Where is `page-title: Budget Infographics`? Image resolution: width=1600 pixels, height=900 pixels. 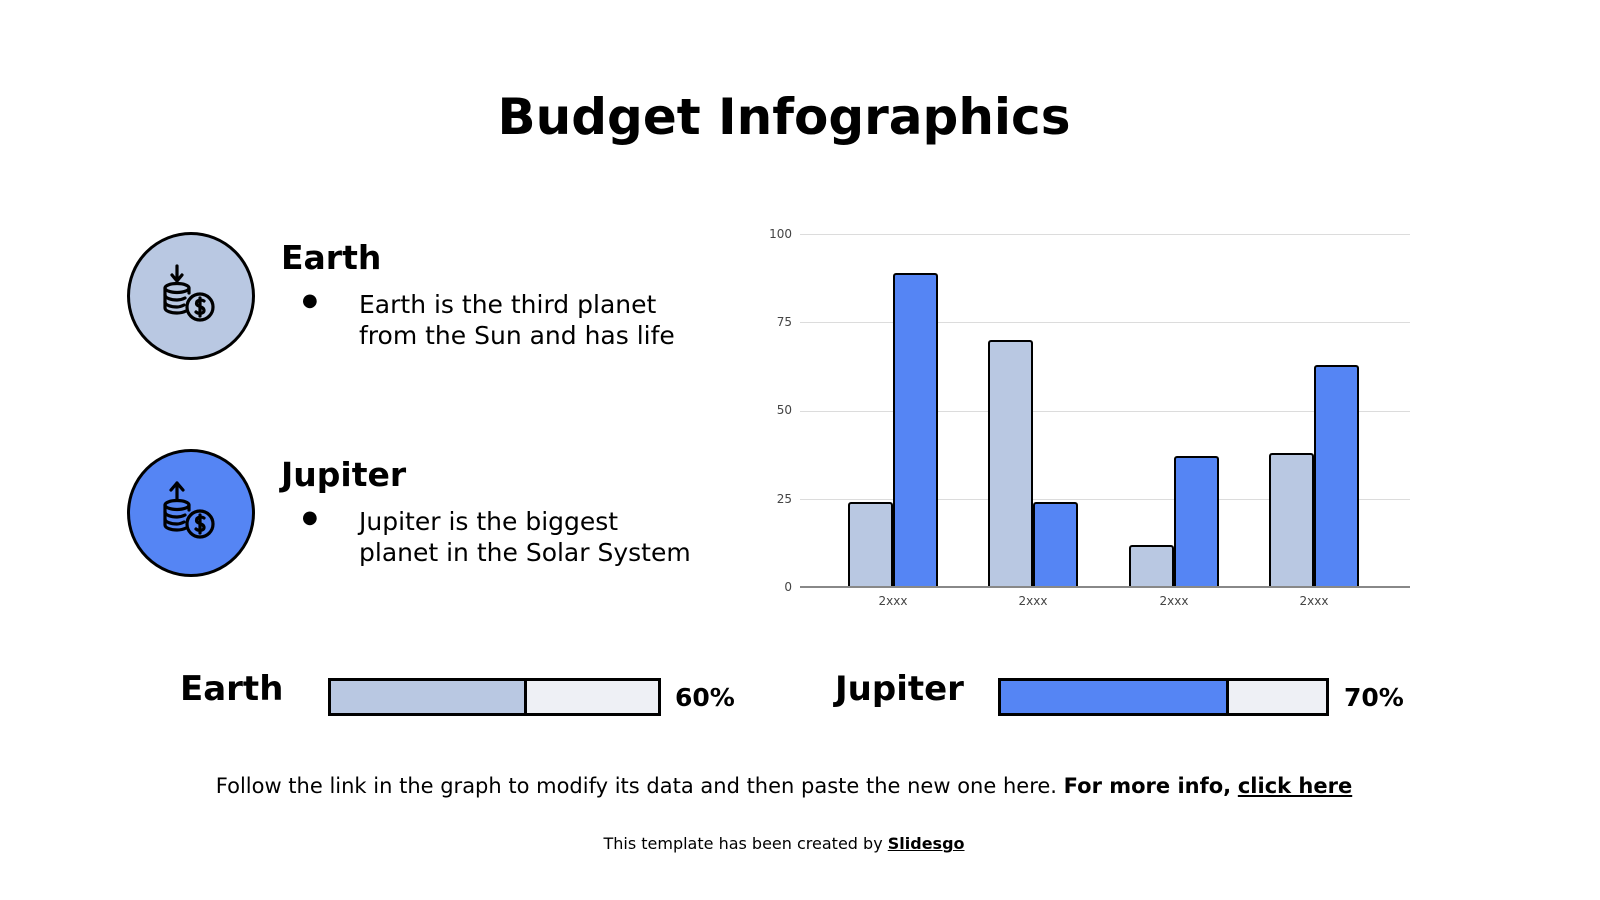 page-title: Budget Infographics is located at coordinates (784, 117).